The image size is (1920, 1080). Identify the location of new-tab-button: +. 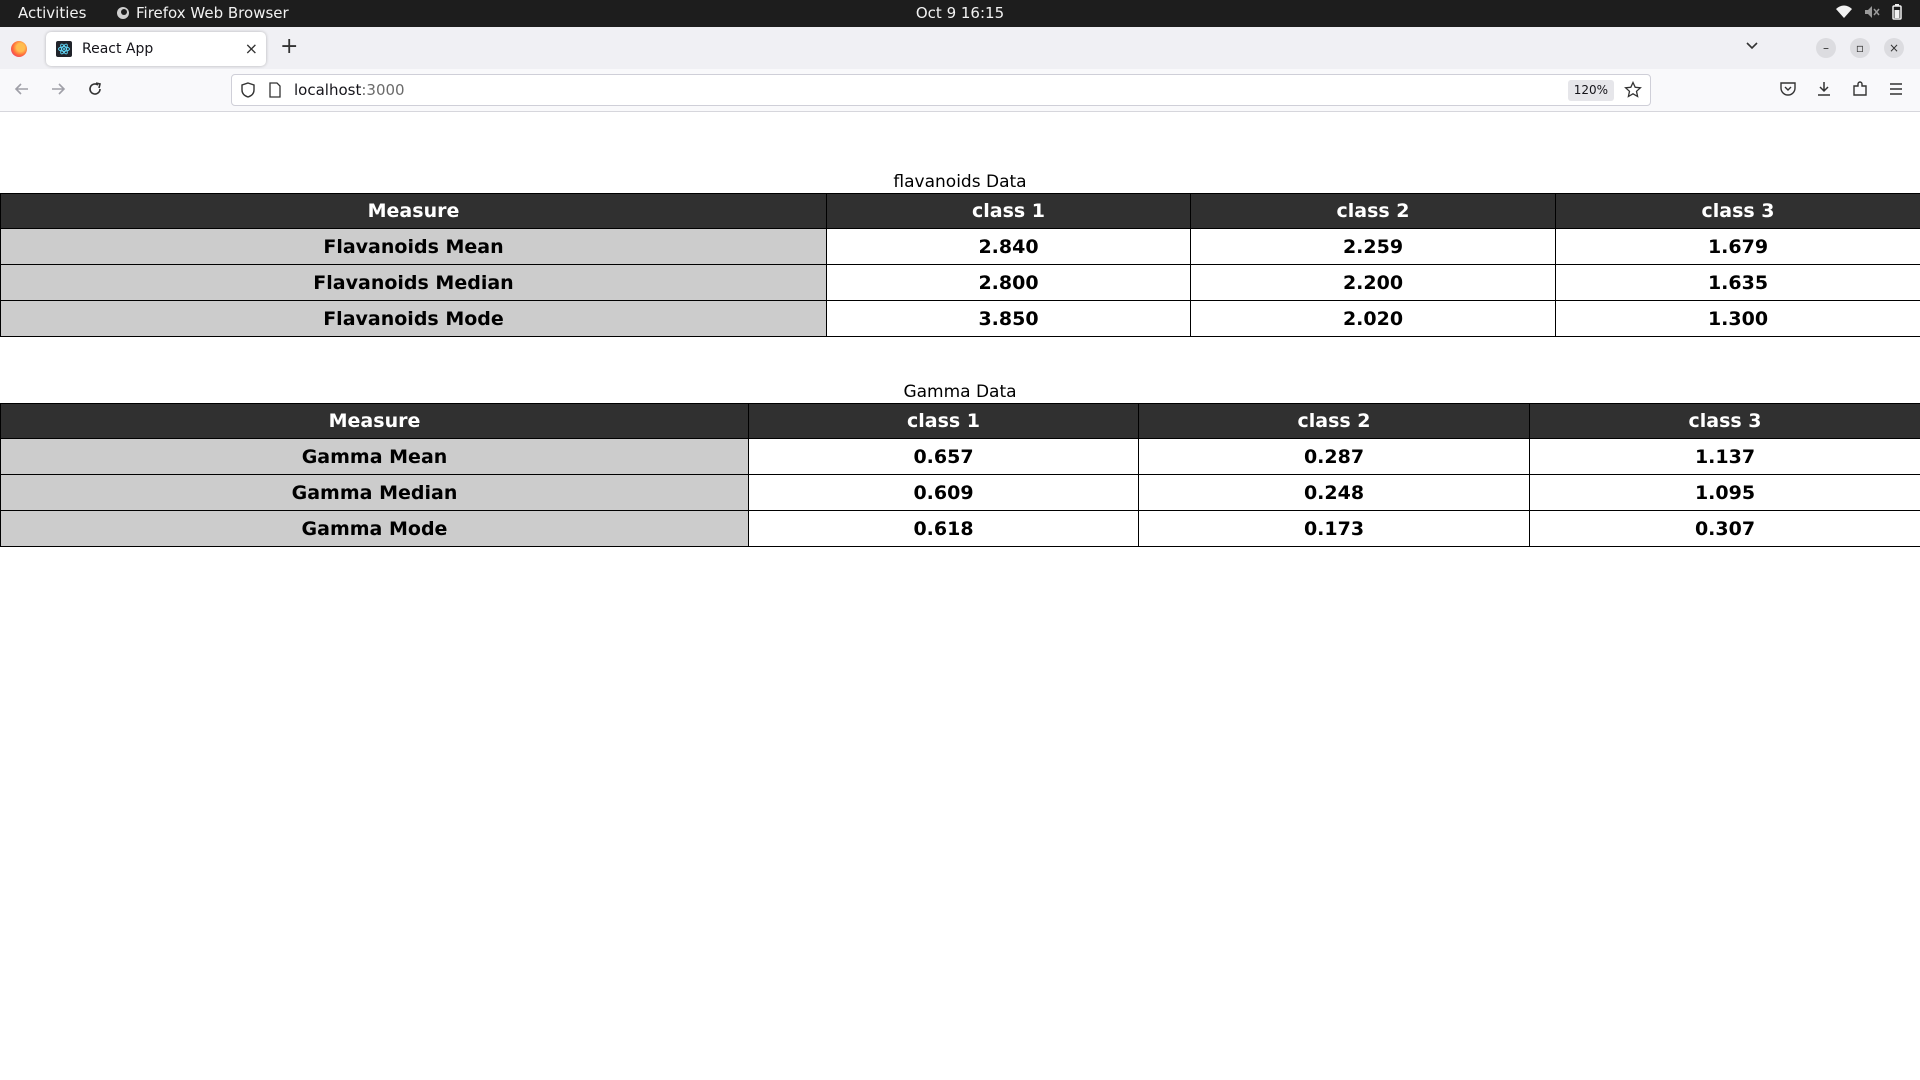
(289, 46).